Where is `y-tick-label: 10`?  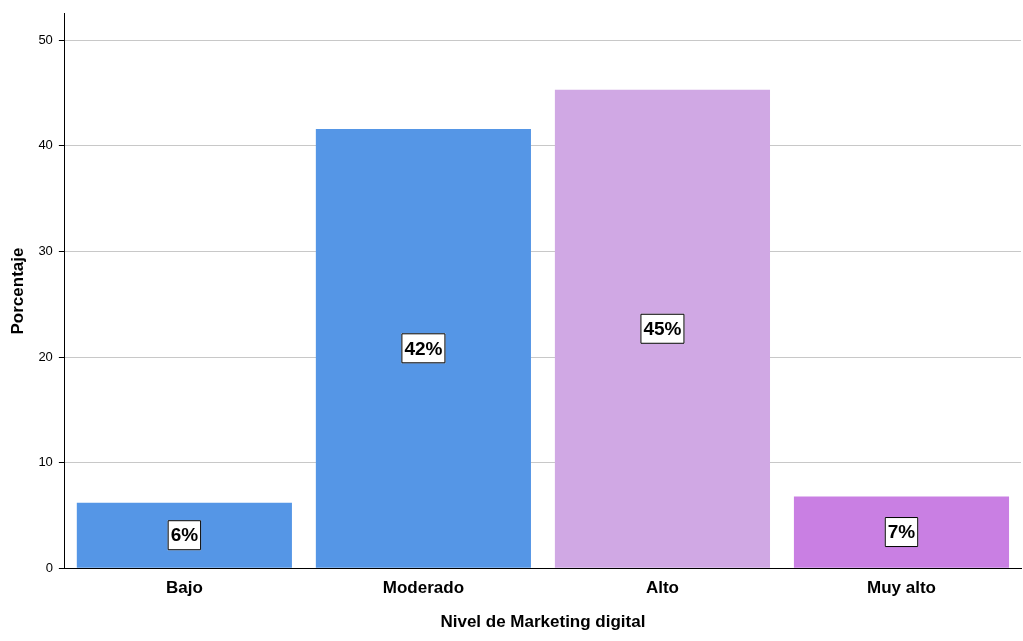
y-tick-label: 10 is located at coordinates (45, 462).